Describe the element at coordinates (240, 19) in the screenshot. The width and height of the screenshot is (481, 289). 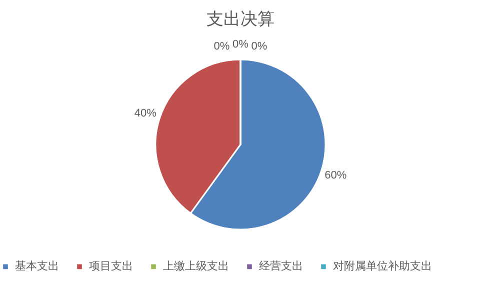
I see `chart-title: 支出决算` at that location.